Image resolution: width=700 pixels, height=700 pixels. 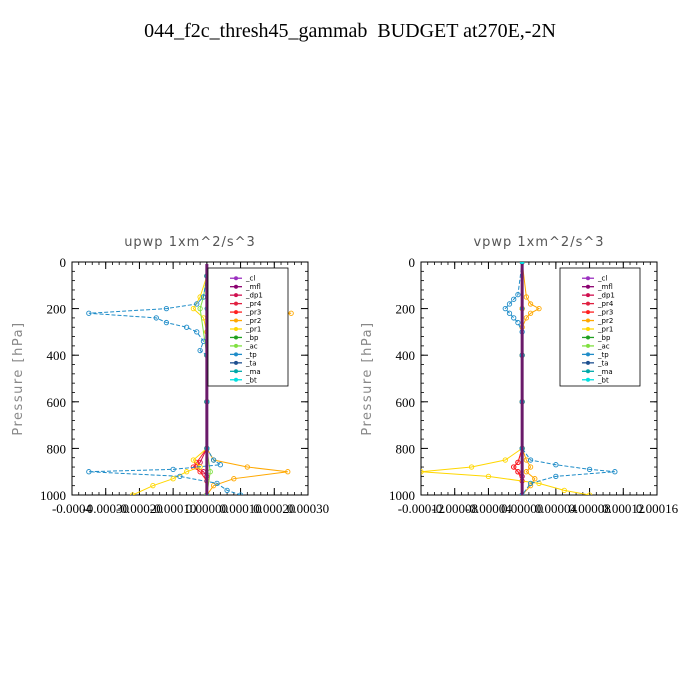 What do you see at coordinates (57, 402) in the screenshot?
I see `y-tick-label: 600` at bounding box center [57, 402].